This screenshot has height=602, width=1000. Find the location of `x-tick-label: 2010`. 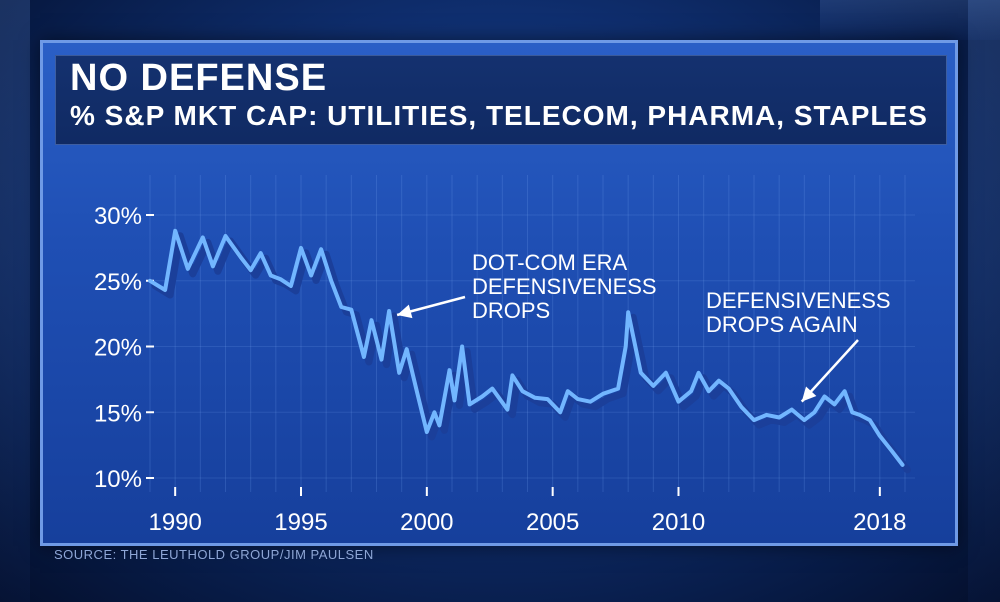

x-tick-label: 2010 is located at coordinates (678, 522).